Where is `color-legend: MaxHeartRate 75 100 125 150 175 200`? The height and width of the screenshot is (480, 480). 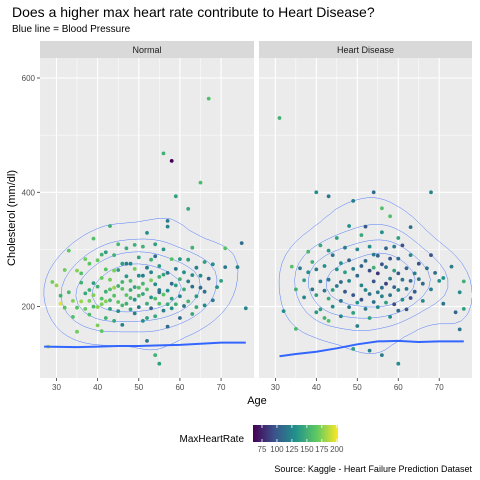
color-legend: MaxHeartRate 75 100 125 150 175 200 is located at coordinates (262, 439).